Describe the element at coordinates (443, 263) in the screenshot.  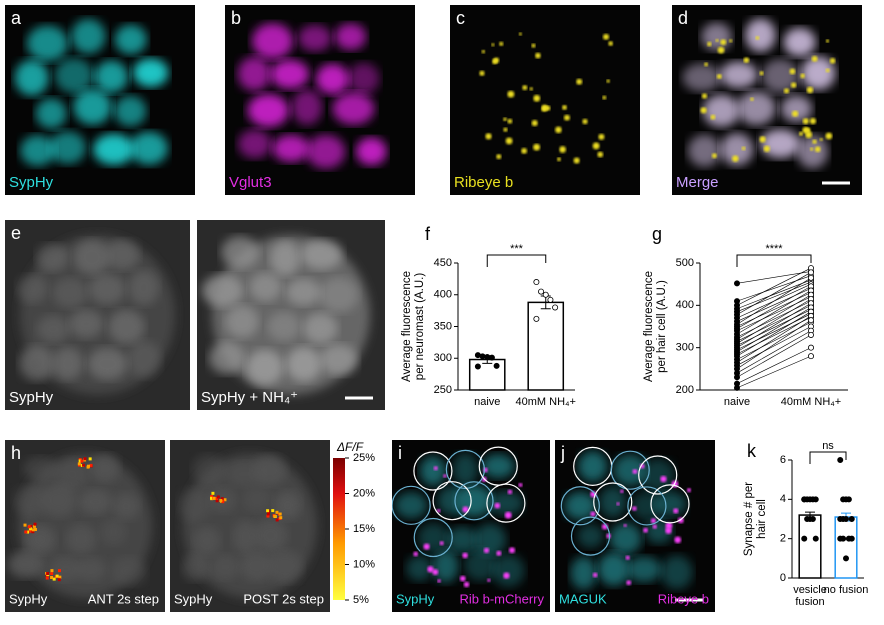
I see `y-tick-label: 450` at that location.